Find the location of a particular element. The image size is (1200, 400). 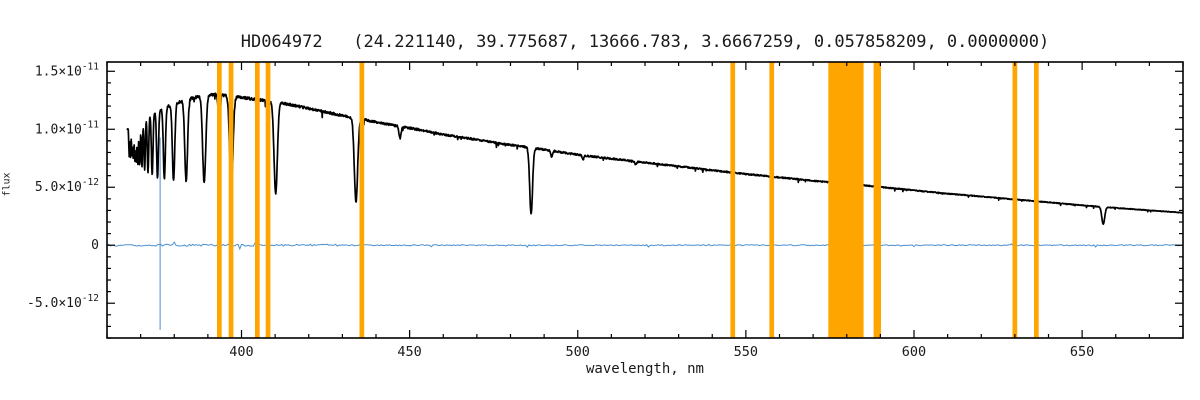

x-tick-label: 400 is located at coordinates (241, 352).